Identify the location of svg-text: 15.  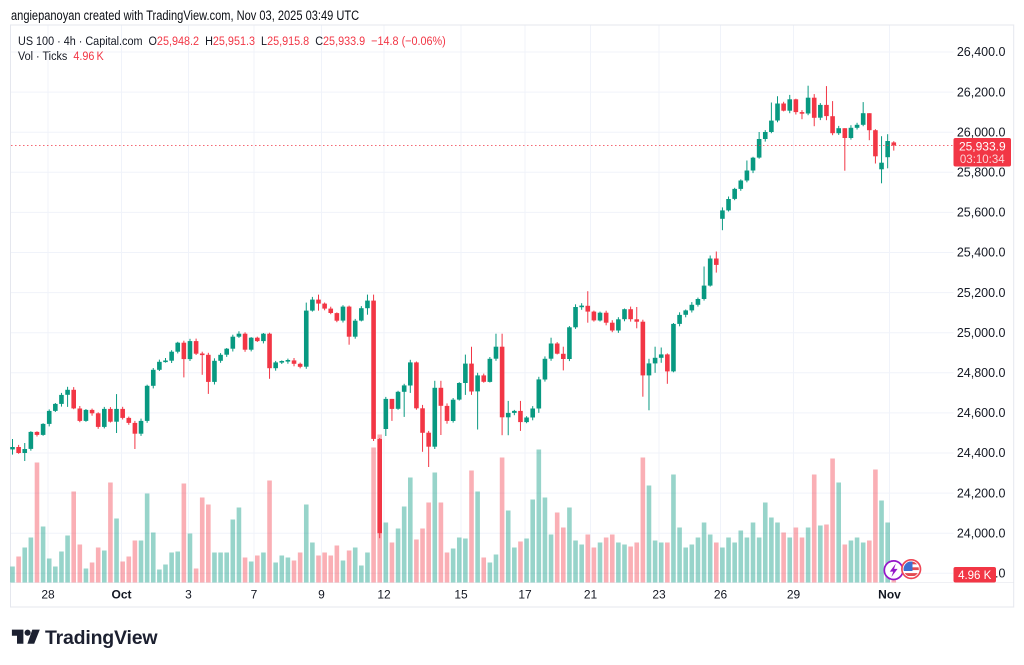
(461, 594).